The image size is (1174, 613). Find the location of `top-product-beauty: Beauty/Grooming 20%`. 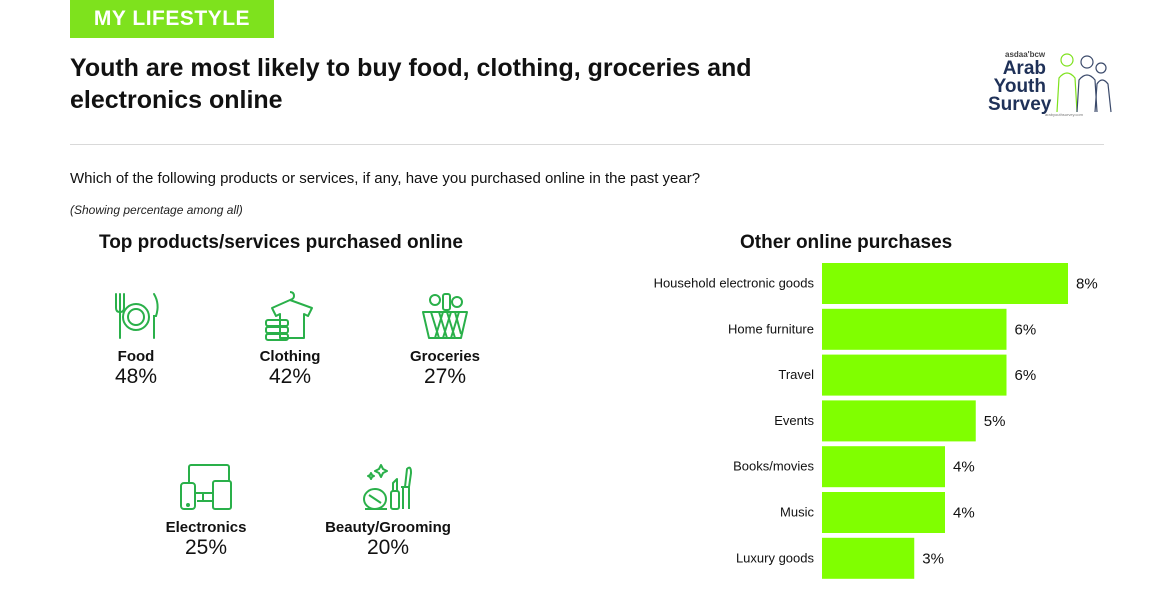

top-product-beauty: Beauty/Grooming 20% is located at coordinates (388, 510).